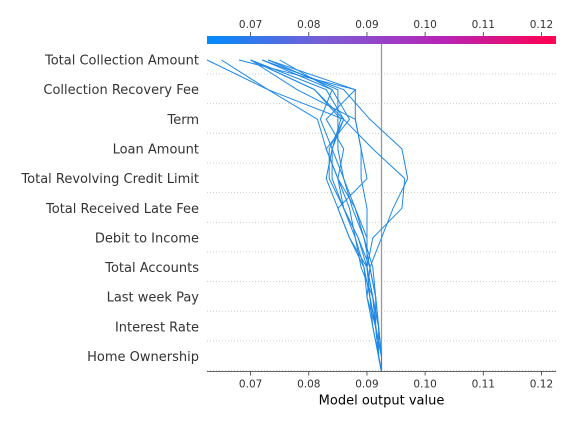 The height and width of the screenshot is (424, 576). Describe the element at coordinates (424, 25) in the screenshot. I see `top-tick-label: 0.10` at that location.